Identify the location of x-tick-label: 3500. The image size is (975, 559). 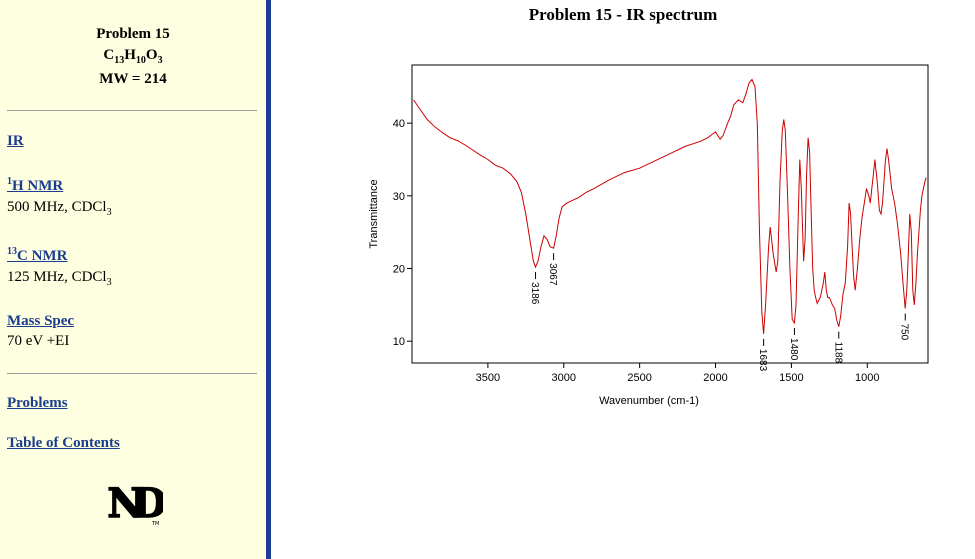
(488, 378).